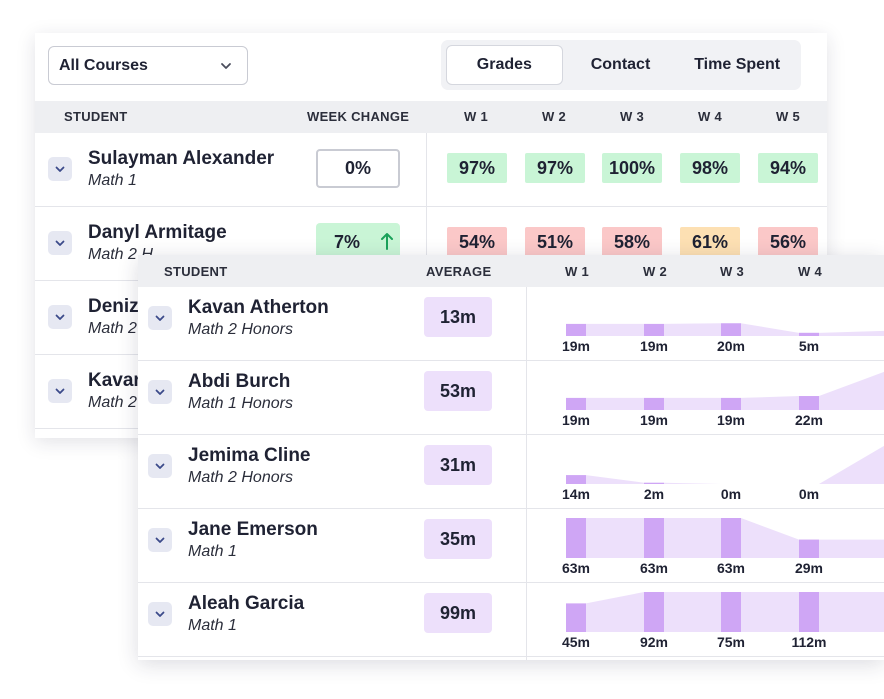 The height and width of the screenshot is (699, 884). Describe the element at coordinates (96, 116) in the screenshot. I see `column-header-student: STUDENT` at that location.